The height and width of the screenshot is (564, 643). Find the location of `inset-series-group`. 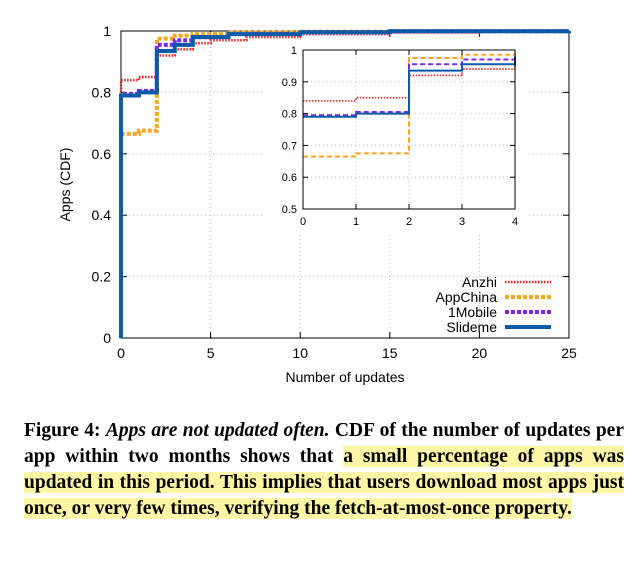

inset-series-group is located at coordinates (409, 105).